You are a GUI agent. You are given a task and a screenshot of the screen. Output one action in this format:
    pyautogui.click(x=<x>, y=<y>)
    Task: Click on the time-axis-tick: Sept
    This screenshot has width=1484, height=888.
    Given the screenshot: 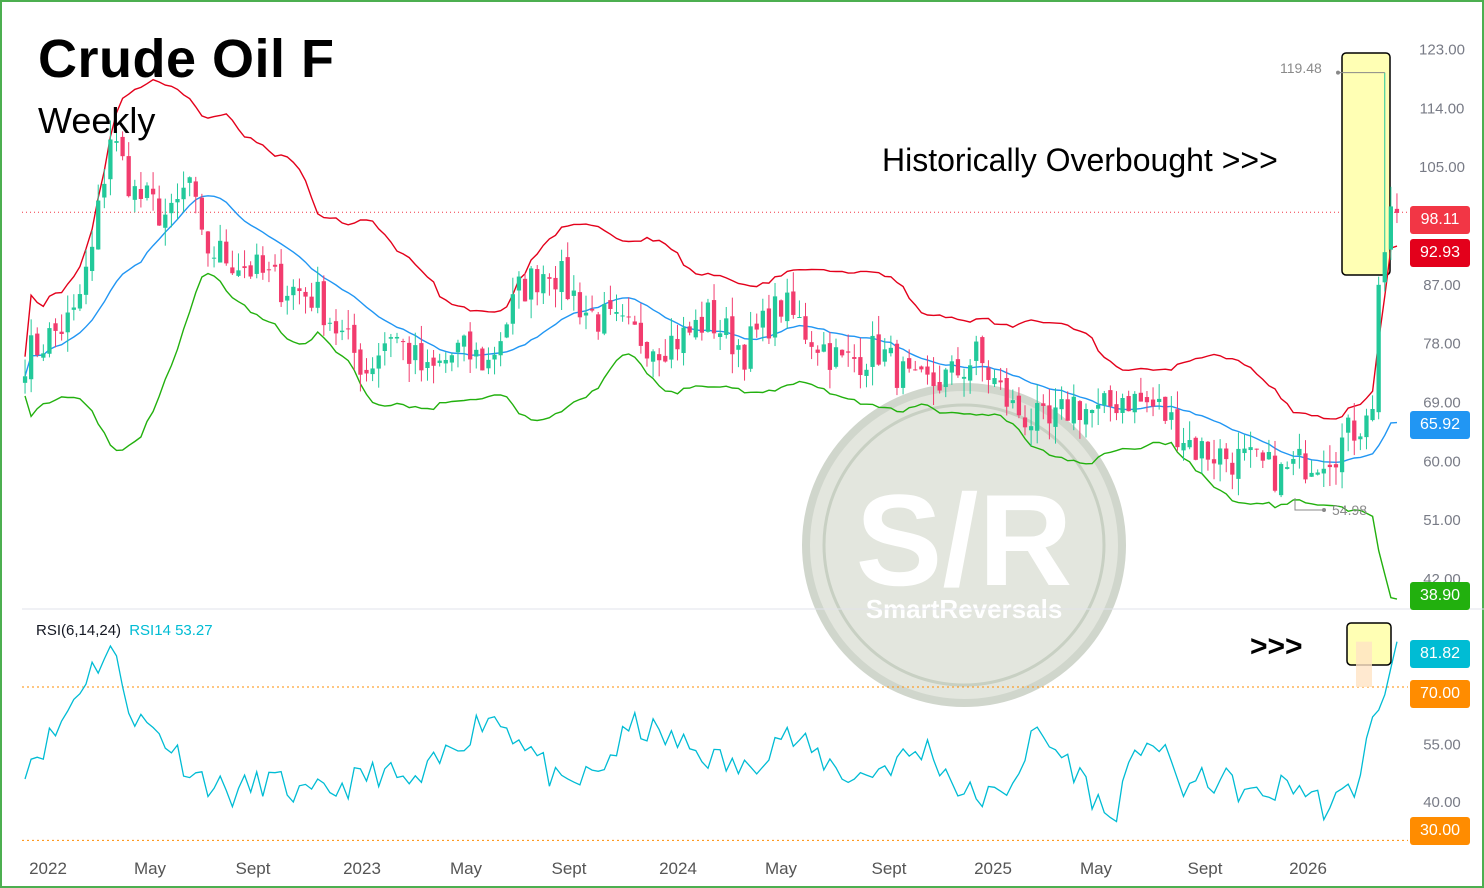 What is the action you would take?
    pyautogui.click(x=253, y=868)
    